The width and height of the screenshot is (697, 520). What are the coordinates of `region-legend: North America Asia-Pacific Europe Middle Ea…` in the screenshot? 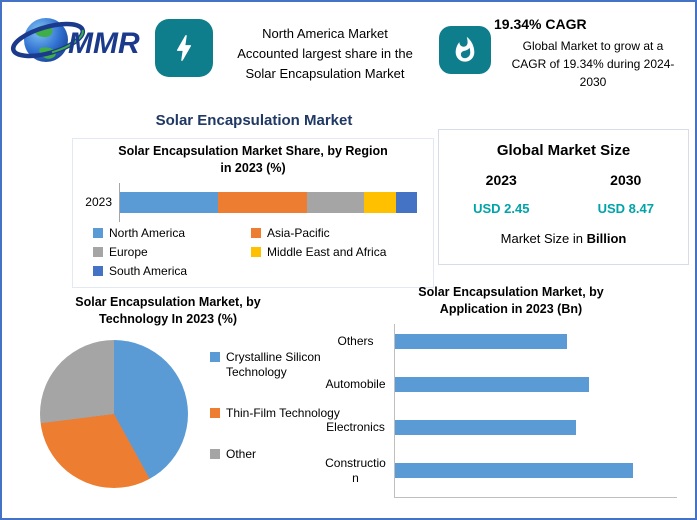 It's located at (260, 252).